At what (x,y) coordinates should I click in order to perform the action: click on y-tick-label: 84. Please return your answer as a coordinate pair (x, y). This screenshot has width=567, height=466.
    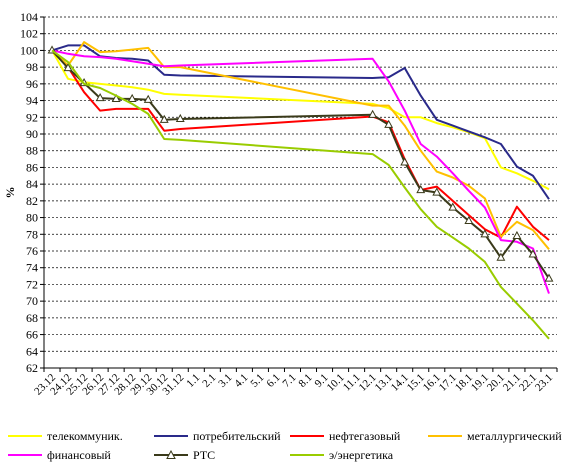
    Looking at the image, I should click on (32, 184).